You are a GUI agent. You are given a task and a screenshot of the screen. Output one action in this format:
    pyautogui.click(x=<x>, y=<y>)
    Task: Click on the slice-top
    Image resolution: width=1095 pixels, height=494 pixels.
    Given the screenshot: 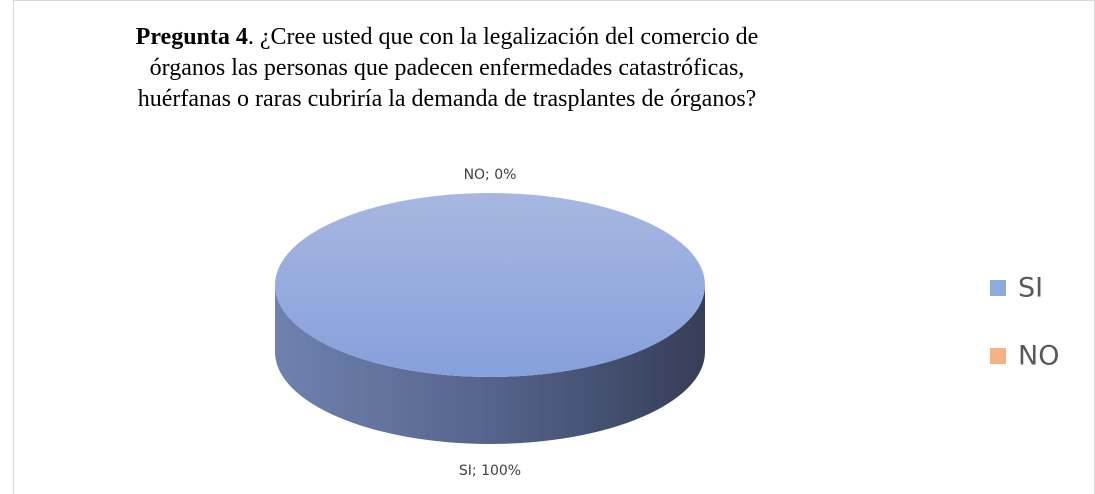 What is the action you would take?
    pyautogui.click(x=490, y=285)
    